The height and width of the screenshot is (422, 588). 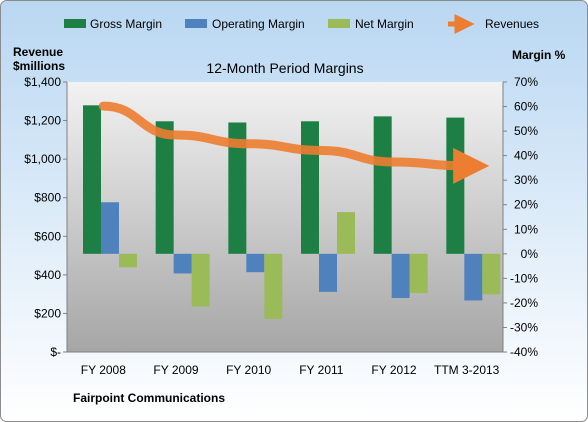 I want to click on legend-label-revenues: Revenues, so click(x=512, y=24).